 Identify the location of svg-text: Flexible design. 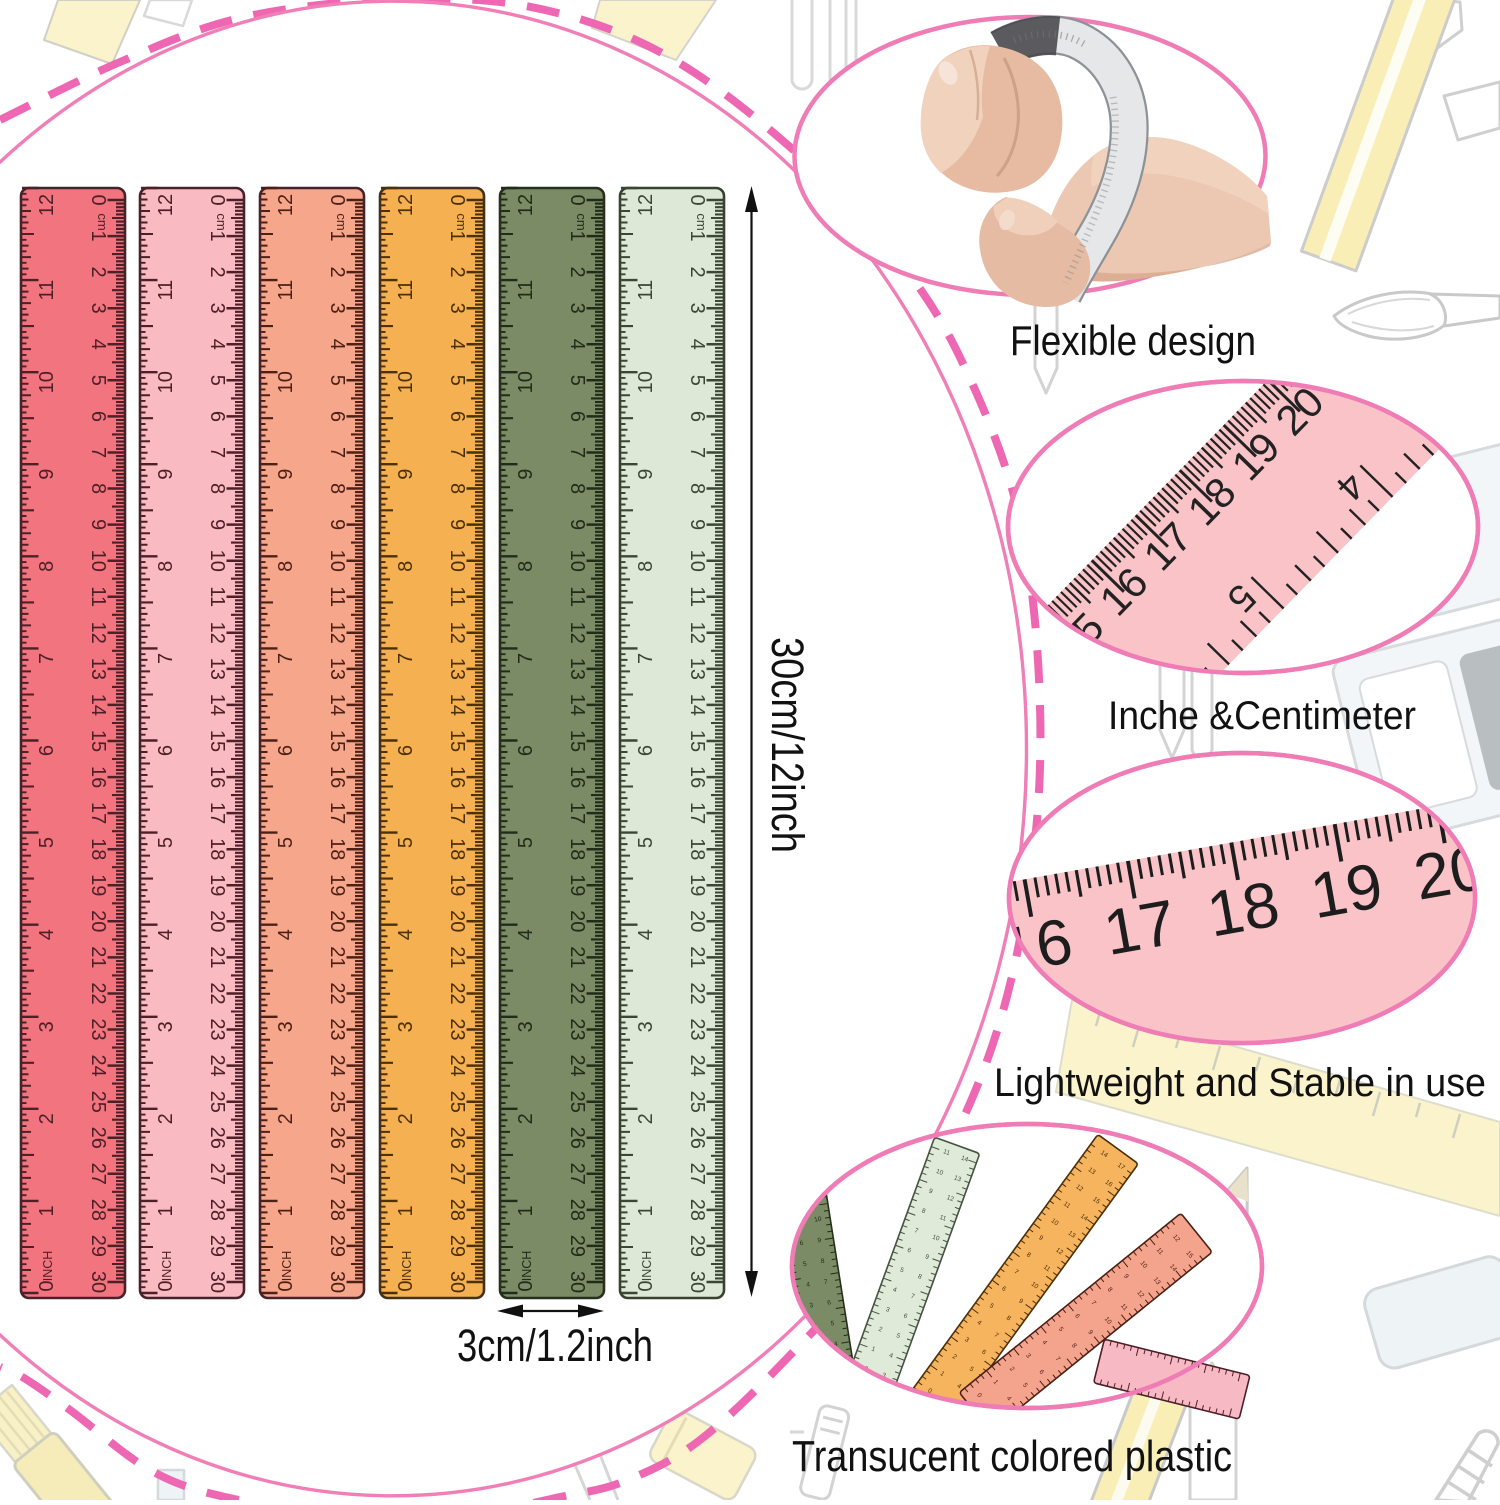
(1133, 340).